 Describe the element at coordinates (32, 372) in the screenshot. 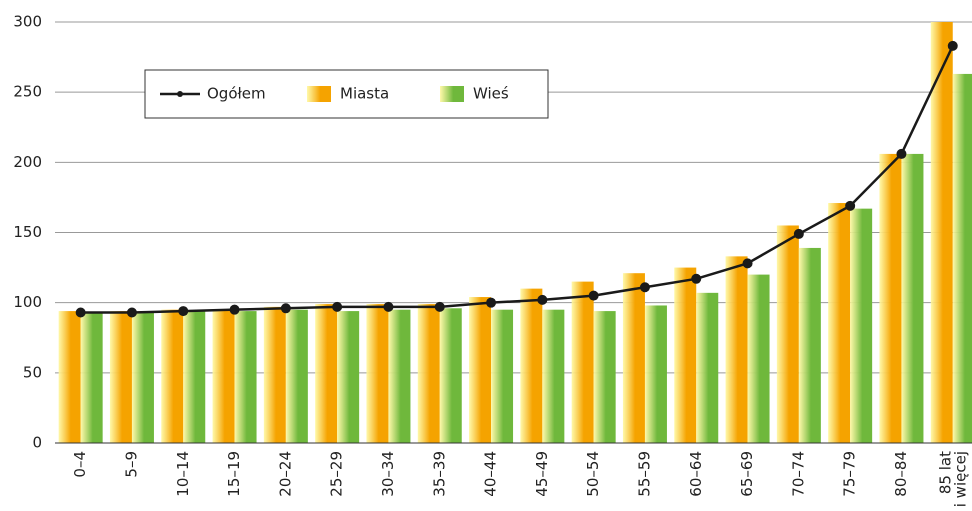

I see `y-tick-label: 50` at that location.